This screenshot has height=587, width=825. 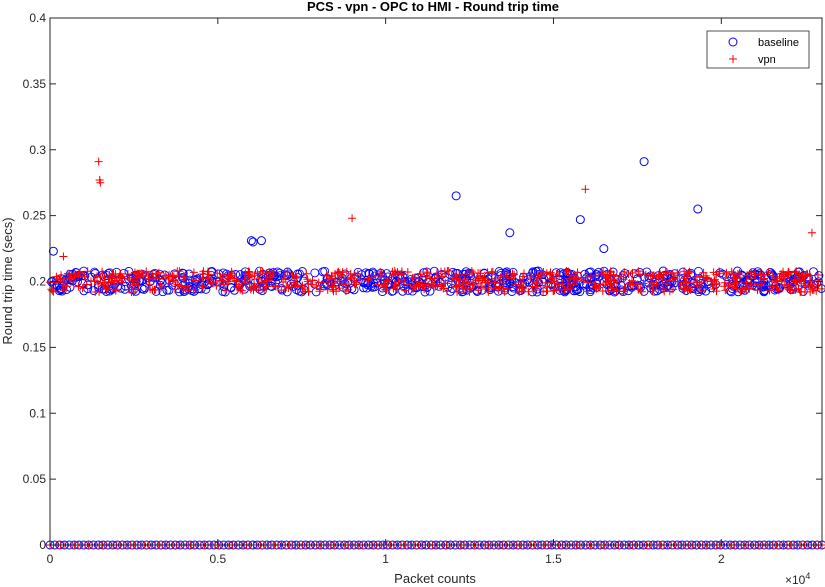 What do you see at coordinates (811, 232) in the screenshot?
I see `vpn-outlier-point` at bounding box center [811, 232].